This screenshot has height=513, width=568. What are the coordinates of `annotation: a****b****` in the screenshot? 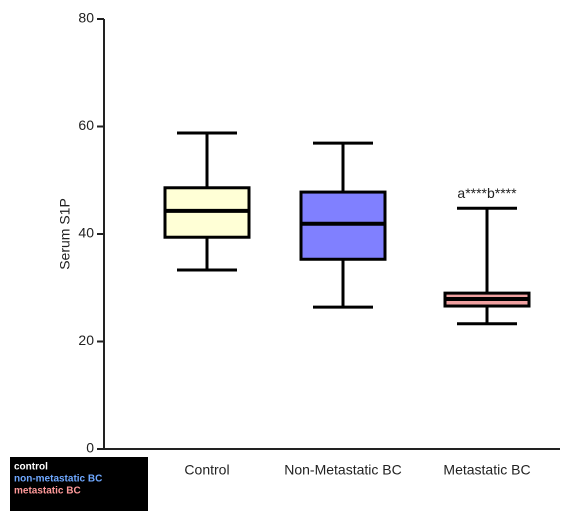 It's located at (487, 193).